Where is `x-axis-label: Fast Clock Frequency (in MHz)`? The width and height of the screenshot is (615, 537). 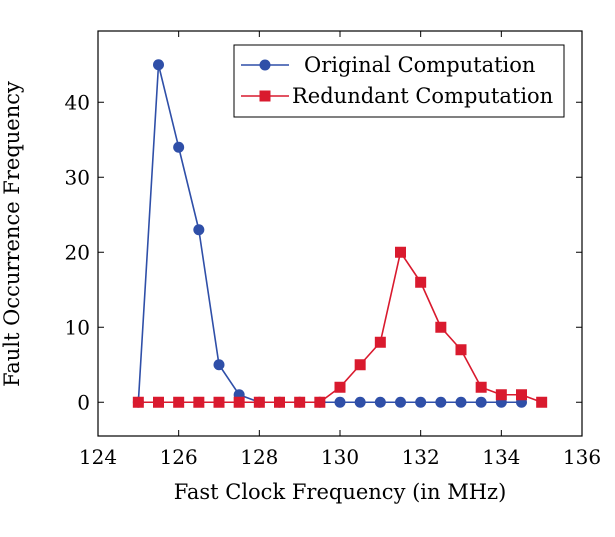 x-axis-label: Fast Clock Frequency (in MHz) is located at coordinates (340, 492).